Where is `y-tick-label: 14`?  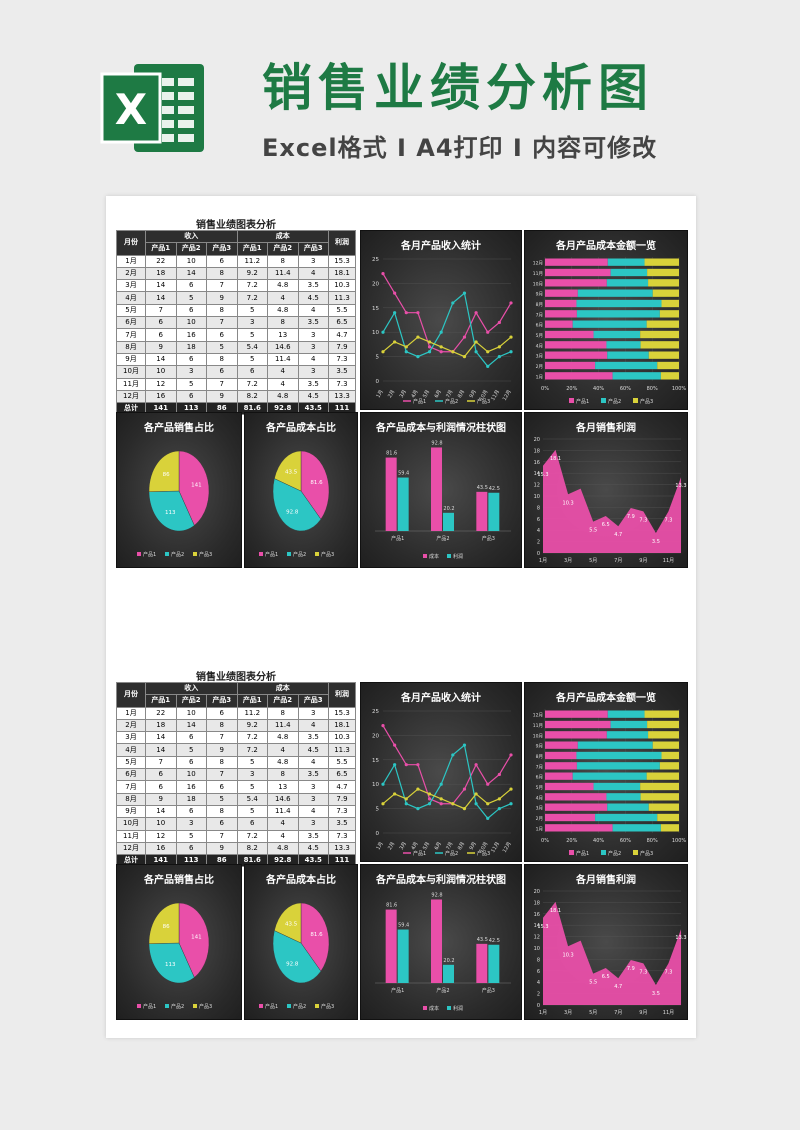
y-tick-label: 14 is located at coordinates (537, 474).